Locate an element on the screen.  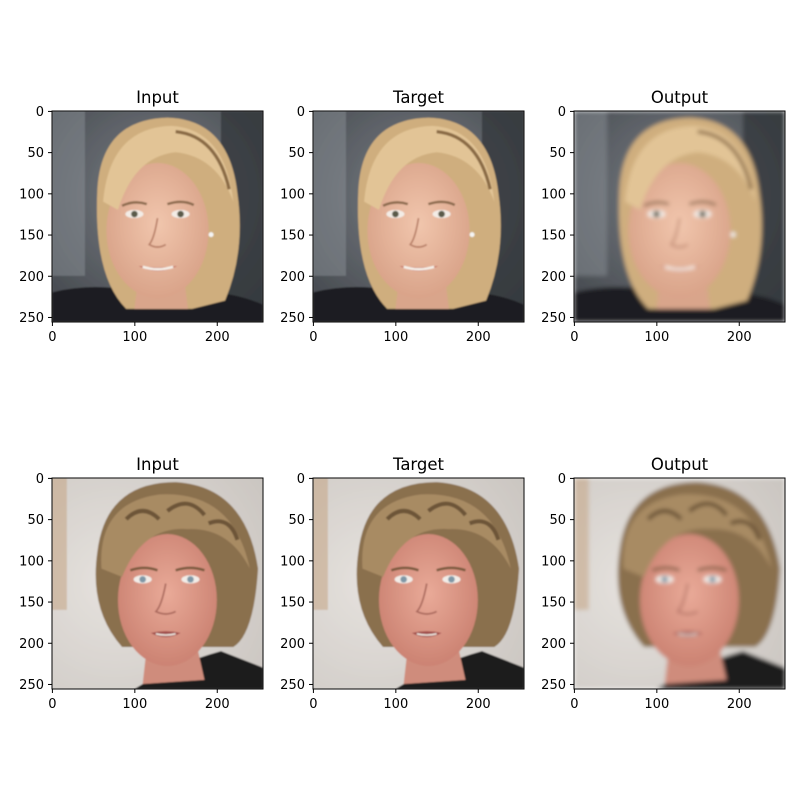
panel-man-curly-target: Target 0 100 200 0 50 100 150 200 250 is located at coordinates (402, 583).